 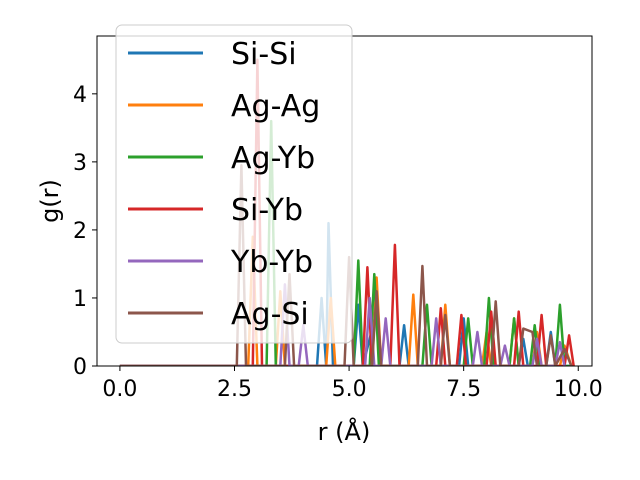 What do you see at coordinates (578, 389) in the screenshot?
I see `x-tick-label: 10.0` at bounding box center [578, 389].